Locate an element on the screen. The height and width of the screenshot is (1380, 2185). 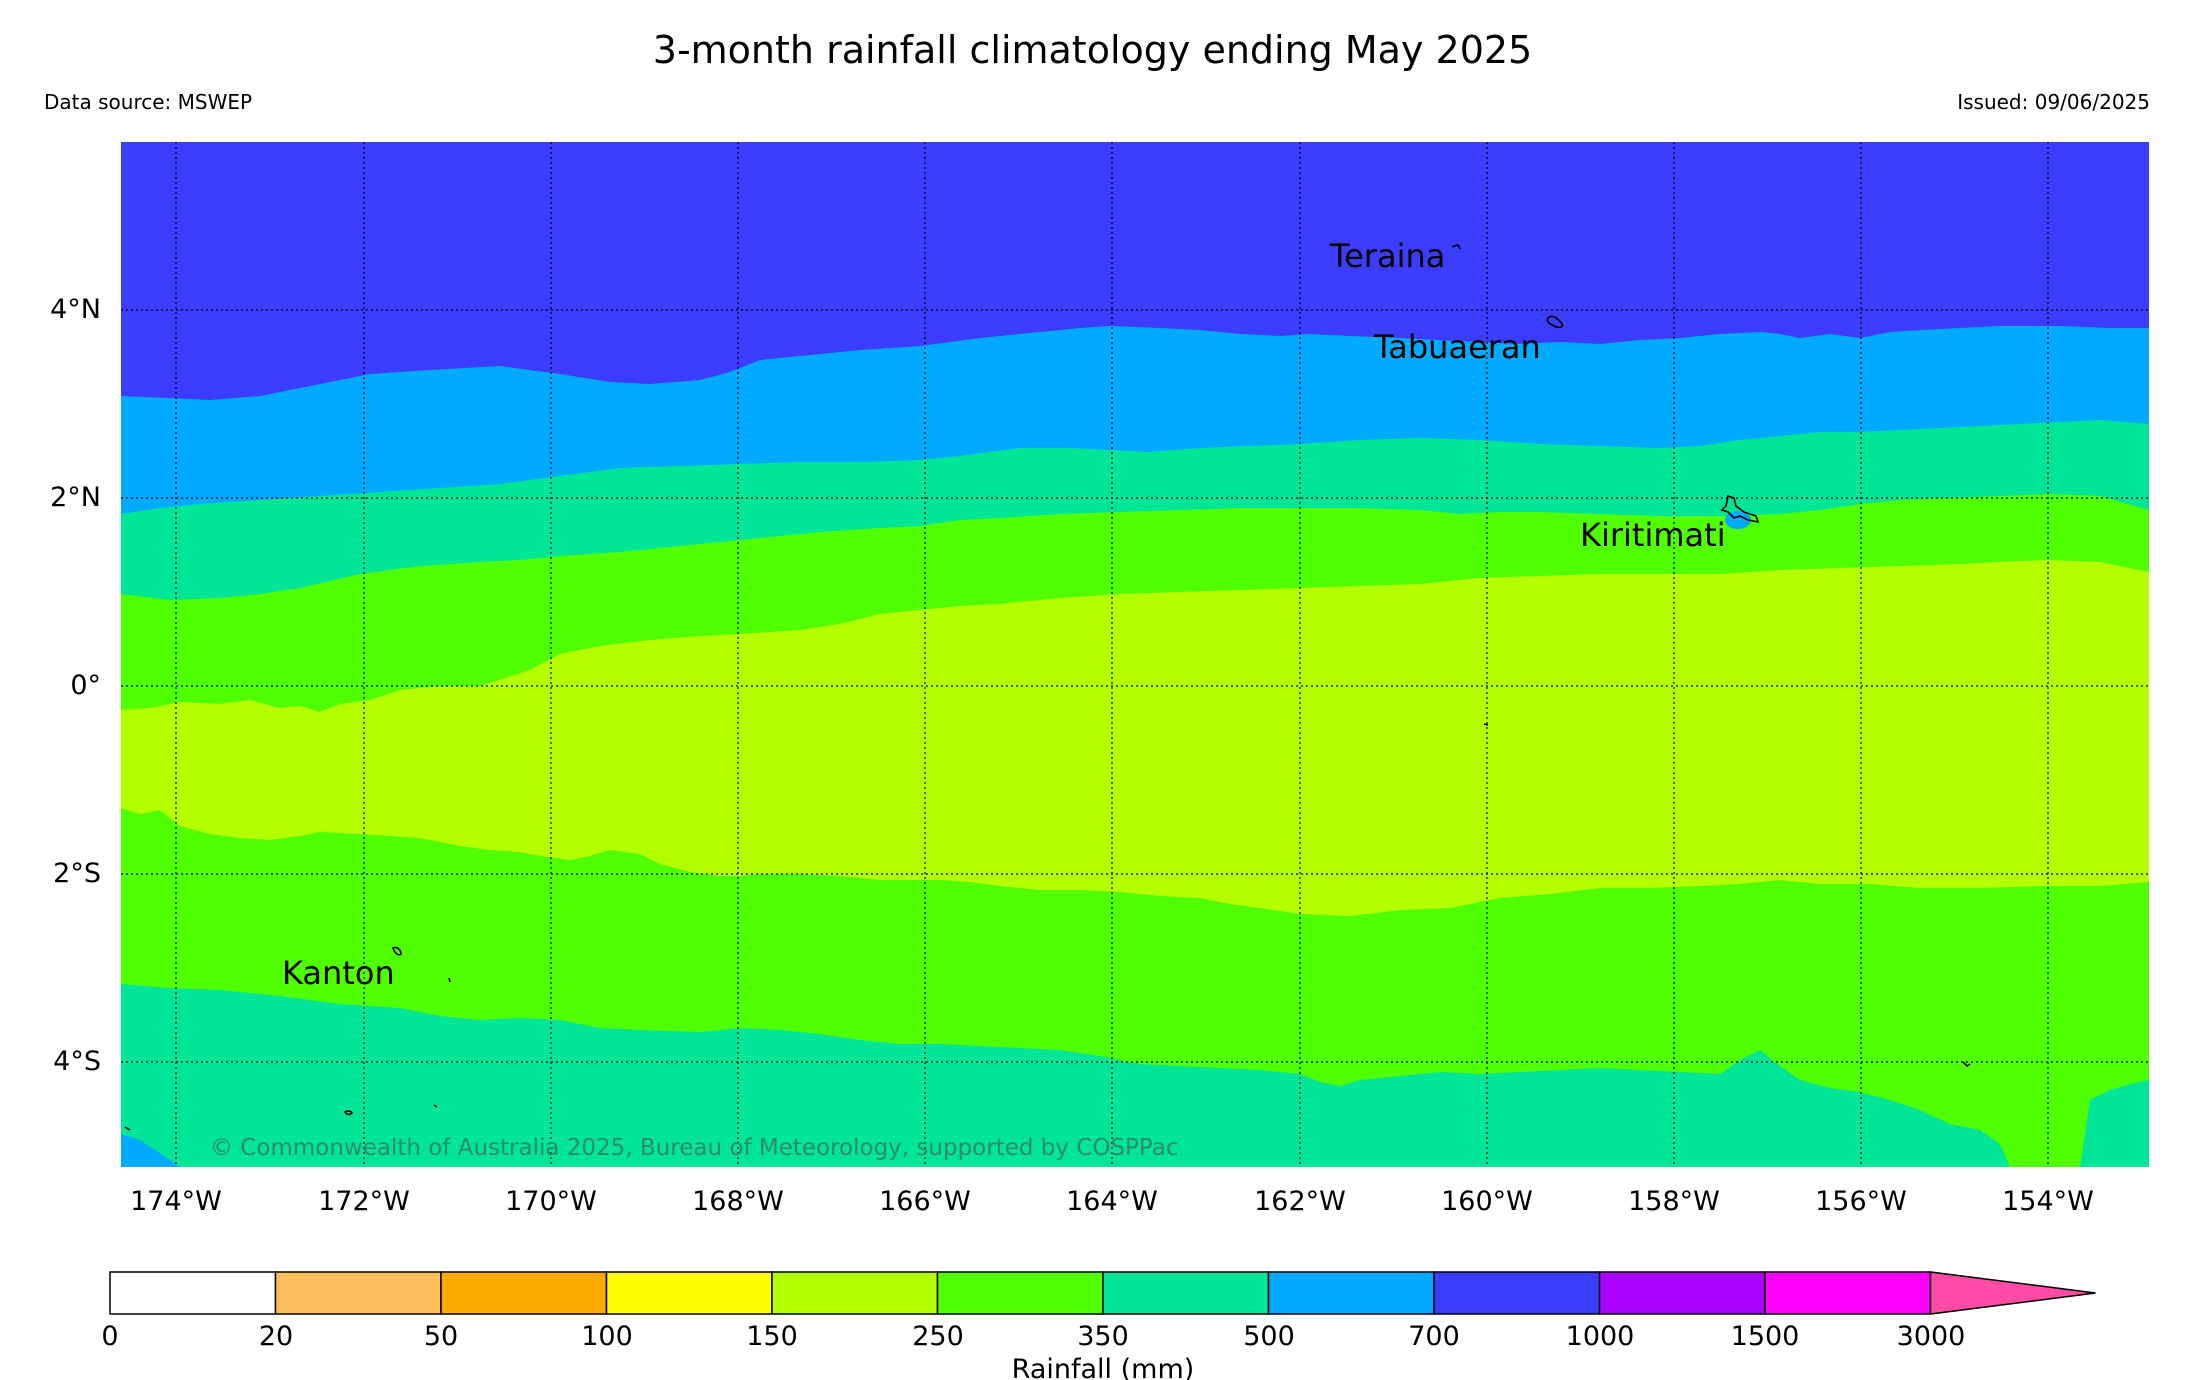
colorbar-tick-label: 50 is located at coordinates (441, 1336).